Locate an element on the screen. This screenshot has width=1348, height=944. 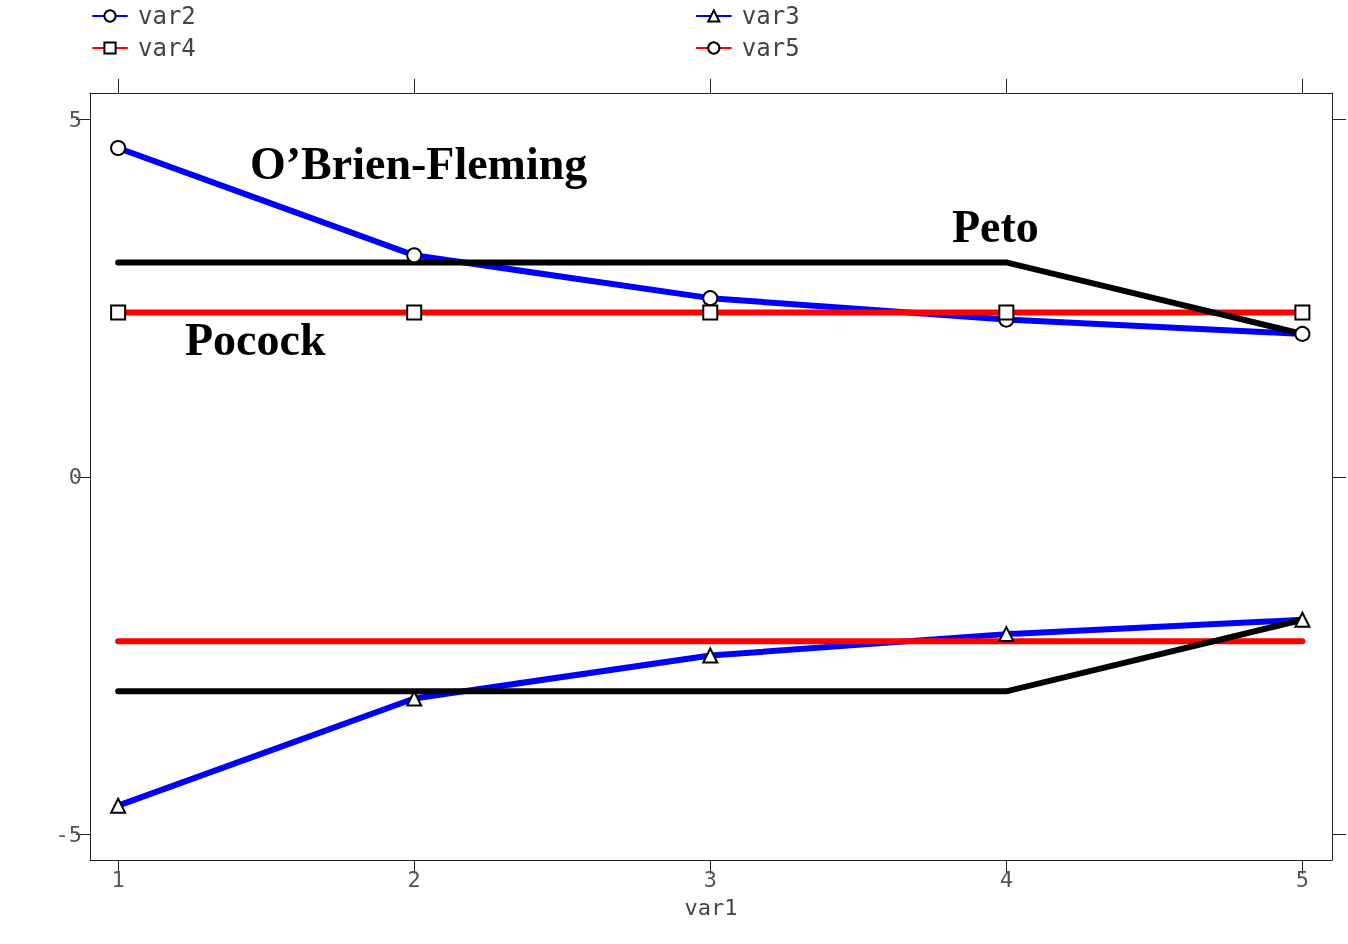
annotation: Pocock is located at coordinates (255, 339).